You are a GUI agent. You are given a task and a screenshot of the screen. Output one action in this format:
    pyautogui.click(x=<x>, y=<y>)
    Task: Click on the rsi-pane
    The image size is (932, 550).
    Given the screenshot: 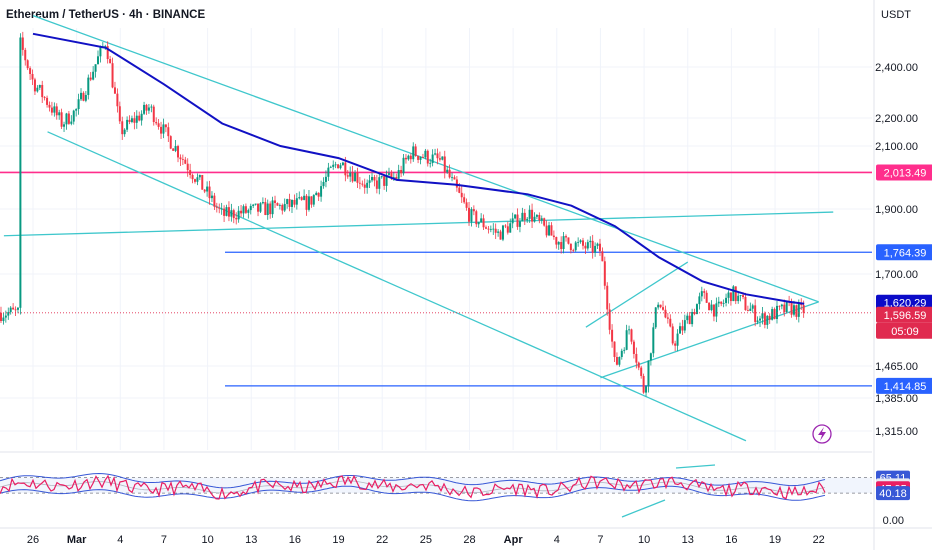 What is the action you would take?
    pyautogui.click(x=436, y=484)
    